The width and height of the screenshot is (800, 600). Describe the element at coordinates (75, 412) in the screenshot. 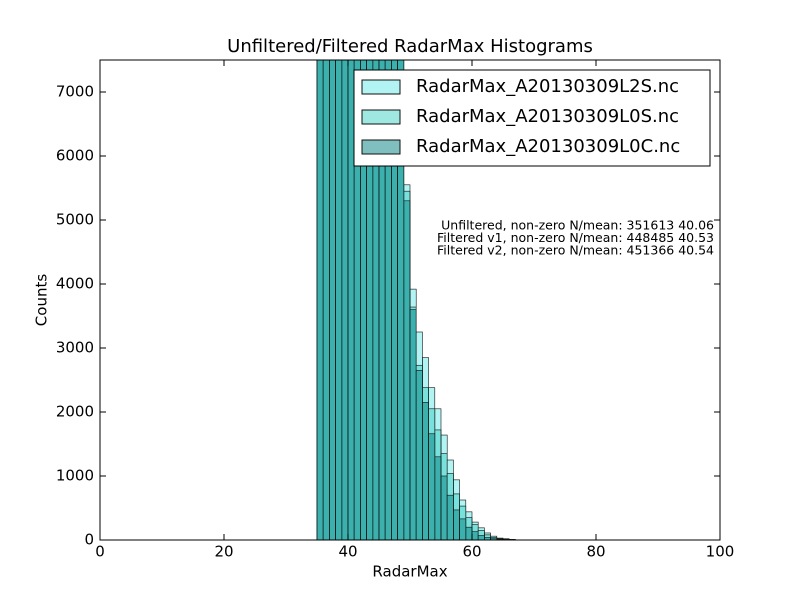

I see `y-tick-label: 2000` at that location.